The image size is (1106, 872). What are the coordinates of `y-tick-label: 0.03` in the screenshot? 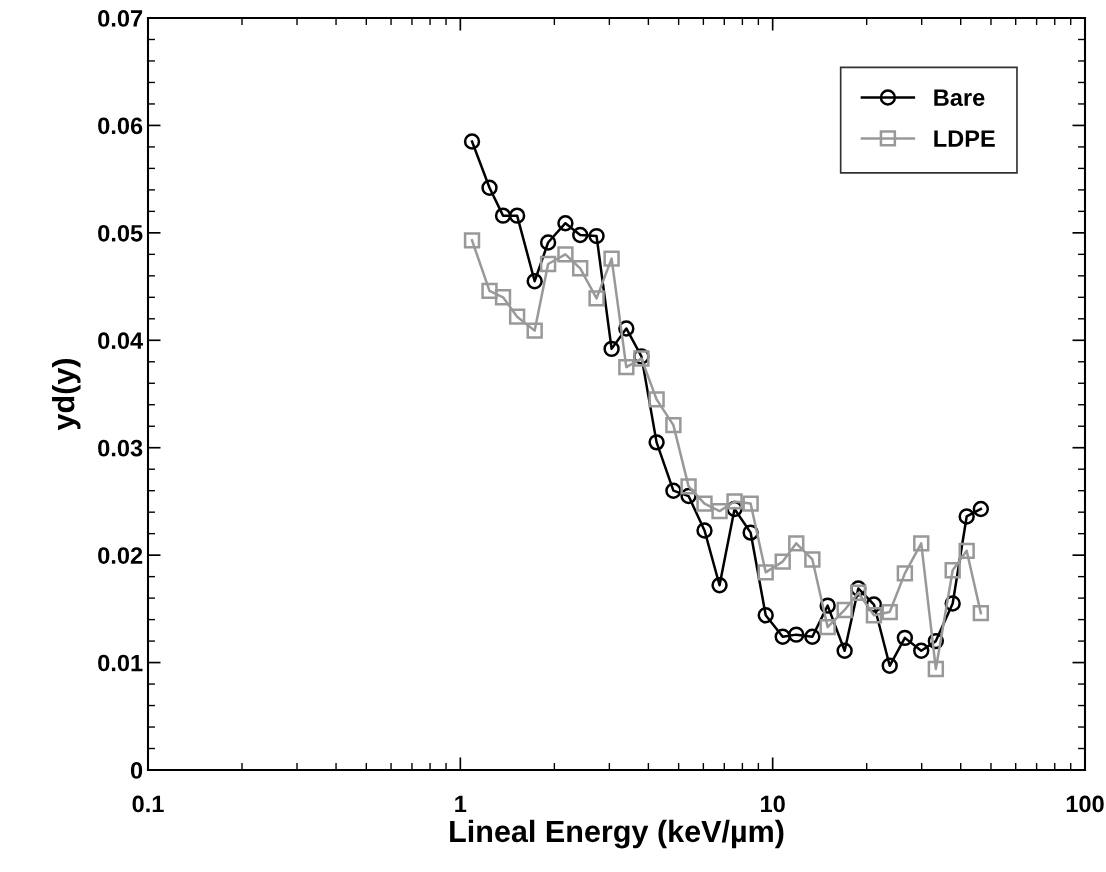 It's located at (120, 448).